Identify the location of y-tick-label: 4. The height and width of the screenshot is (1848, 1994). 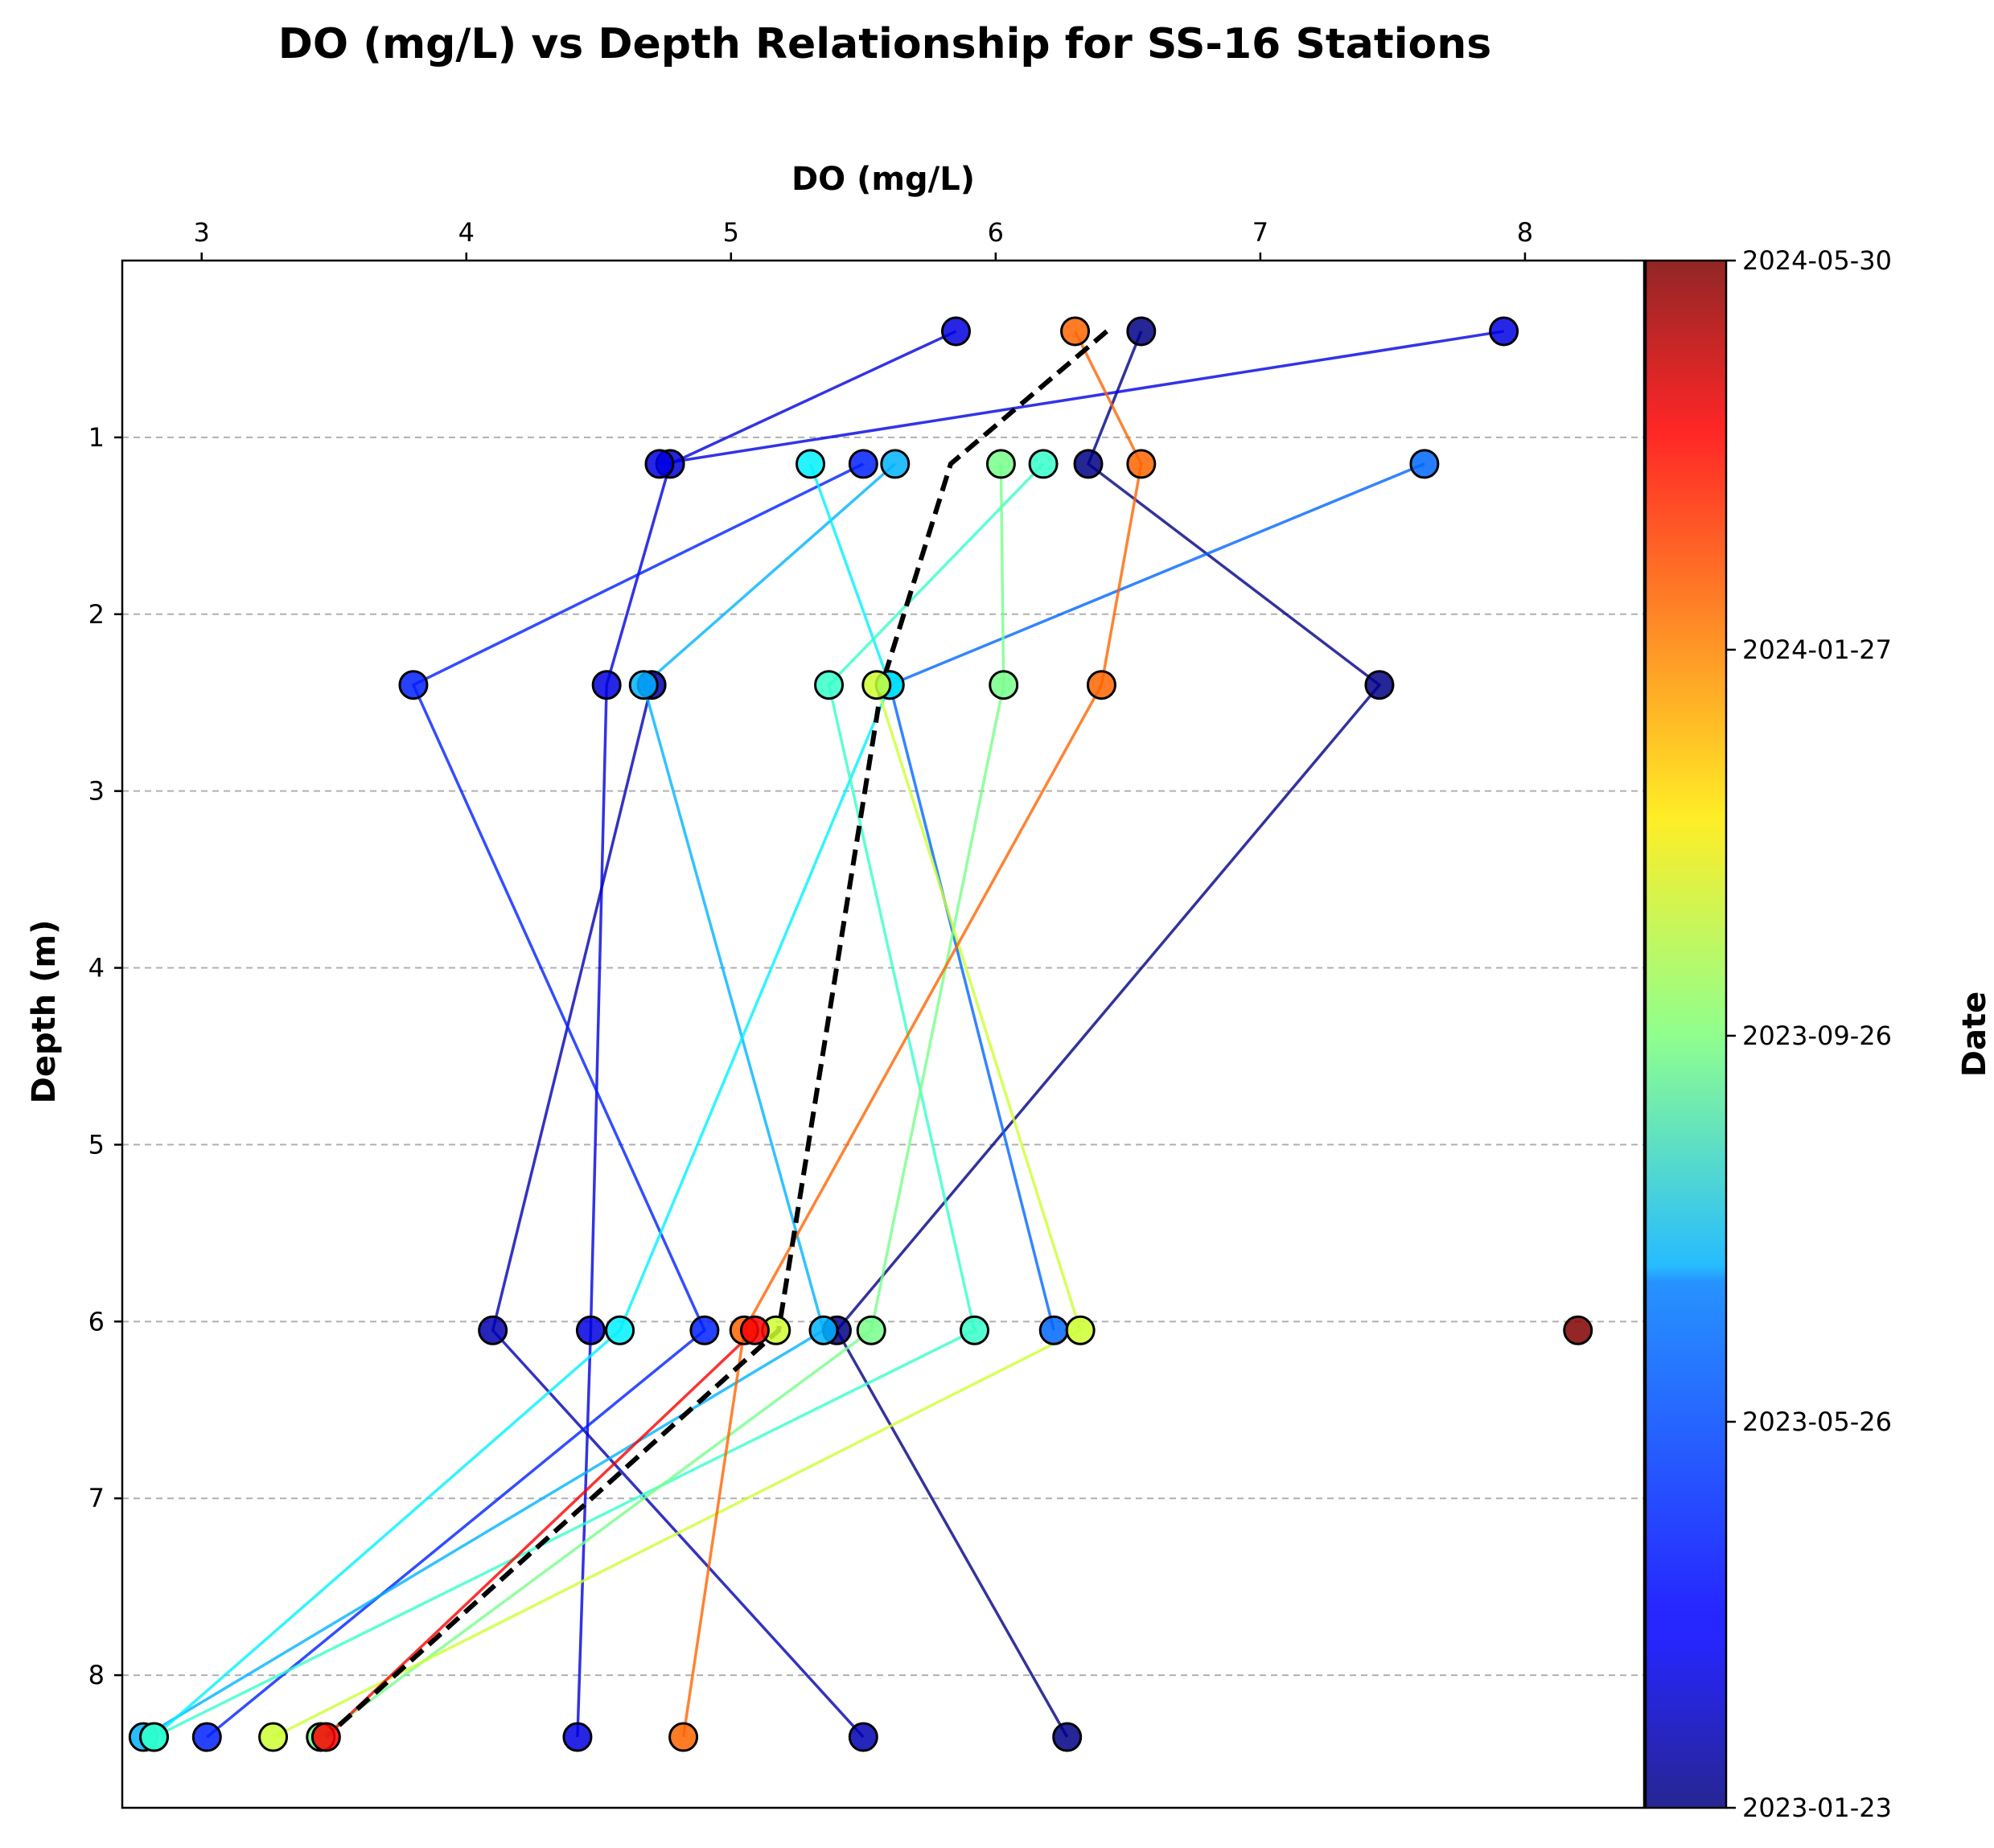
(96, 968).